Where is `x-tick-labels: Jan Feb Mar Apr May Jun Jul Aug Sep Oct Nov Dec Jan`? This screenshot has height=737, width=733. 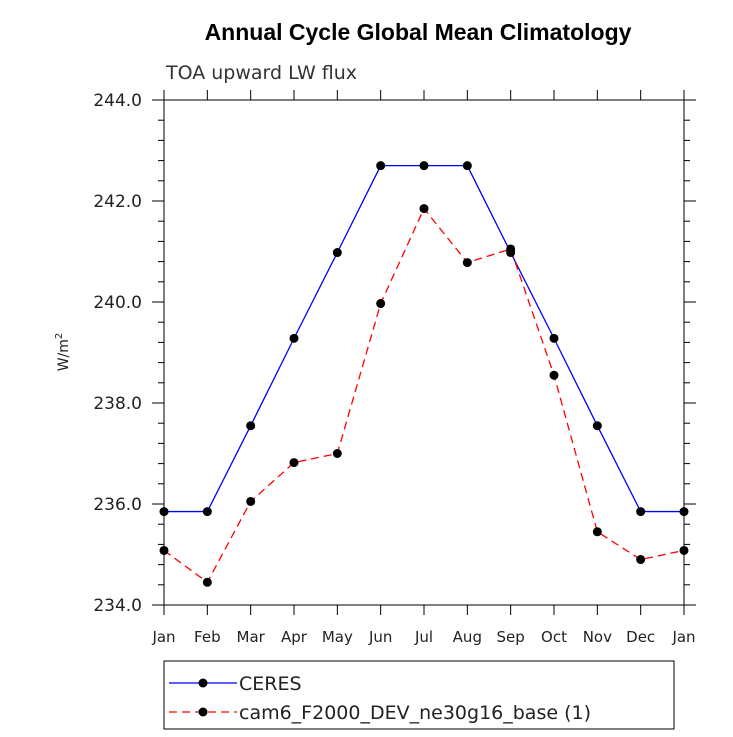
x-tick-labels: Jan Feb Mar Apr May Jun Jul Aug Sep Oct Nov Dec Jan is located at coordinates (423, 637).